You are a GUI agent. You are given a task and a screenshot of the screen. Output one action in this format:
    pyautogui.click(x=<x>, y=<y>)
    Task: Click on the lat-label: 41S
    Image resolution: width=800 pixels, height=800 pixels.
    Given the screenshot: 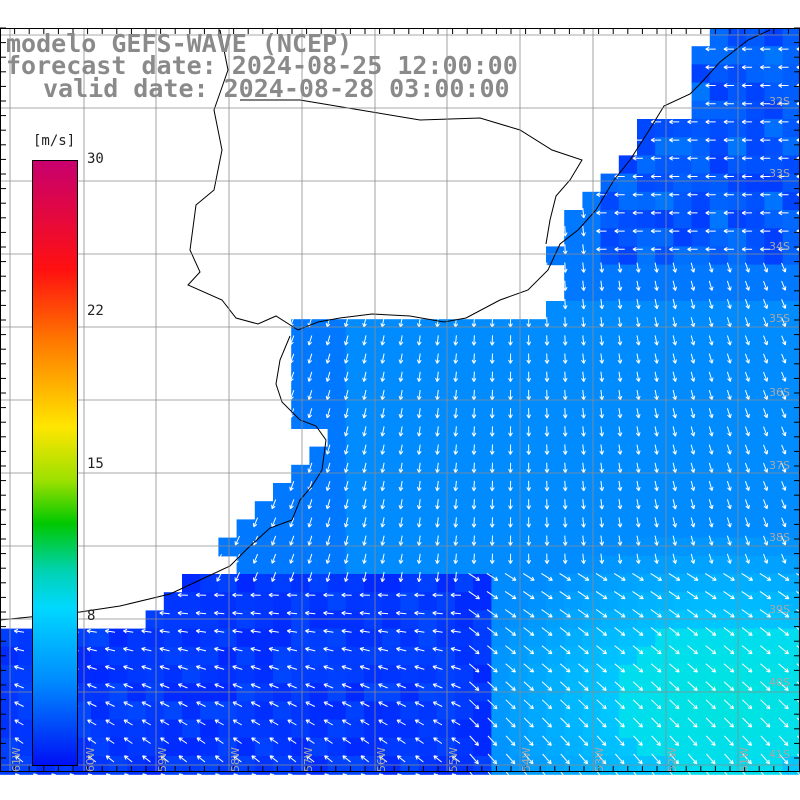 What is the action you would take?
    pyautogui.click(x=779, y=754)
    